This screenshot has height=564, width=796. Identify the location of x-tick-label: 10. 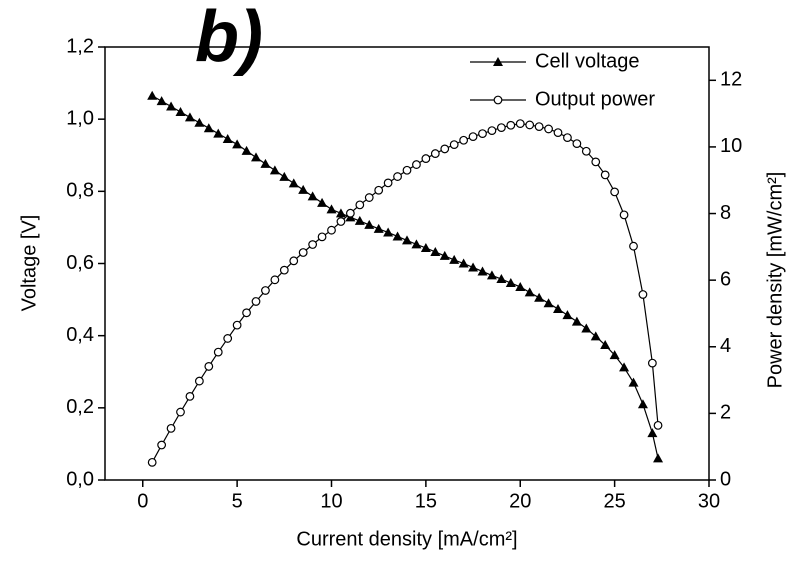
(331, 501).